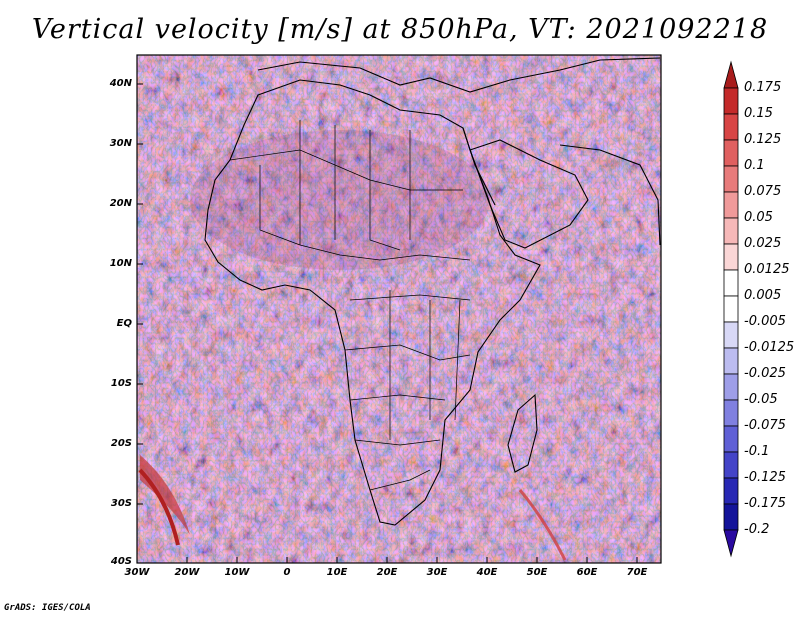  Describe the element at coordinates (763, 295) in the screenshot. I see `colorbar-label: 0.005` at that location.